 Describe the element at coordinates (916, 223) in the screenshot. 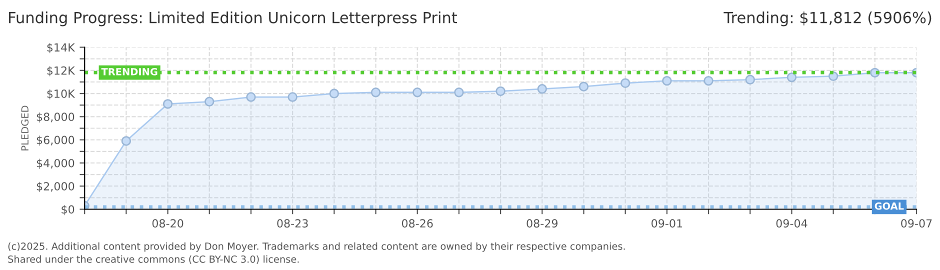

I see `x-tick-label: 09-07` at that location.